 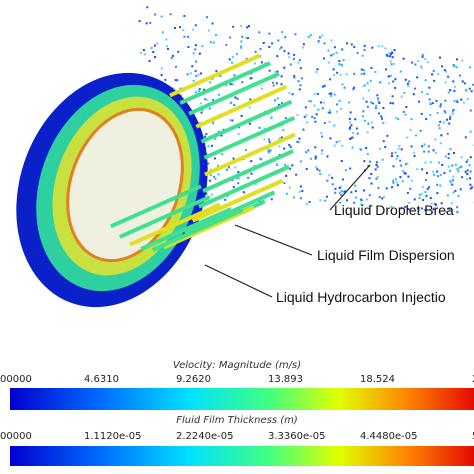 I want to click on annotation: Liquid Droplet Brea, so click(x=394, y=210).